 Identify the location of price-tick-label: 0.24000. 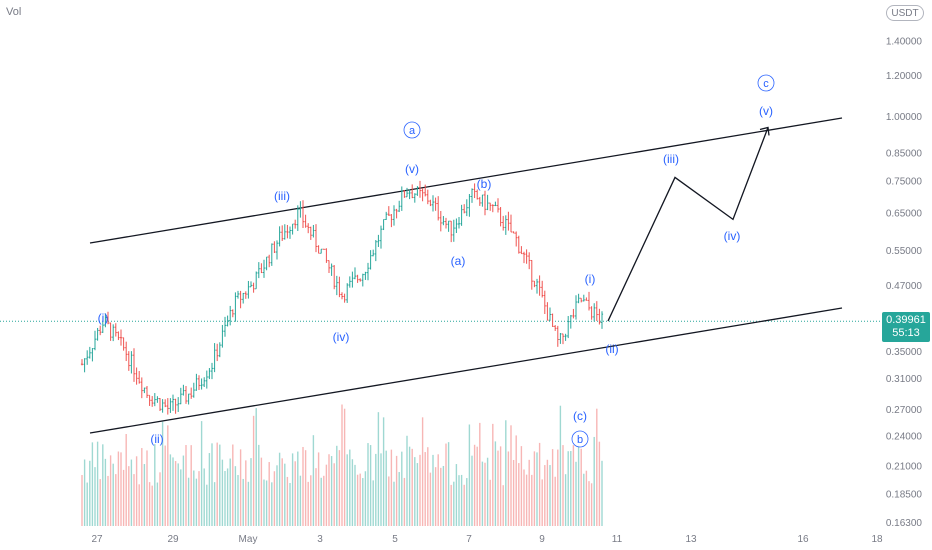
(904, 436).